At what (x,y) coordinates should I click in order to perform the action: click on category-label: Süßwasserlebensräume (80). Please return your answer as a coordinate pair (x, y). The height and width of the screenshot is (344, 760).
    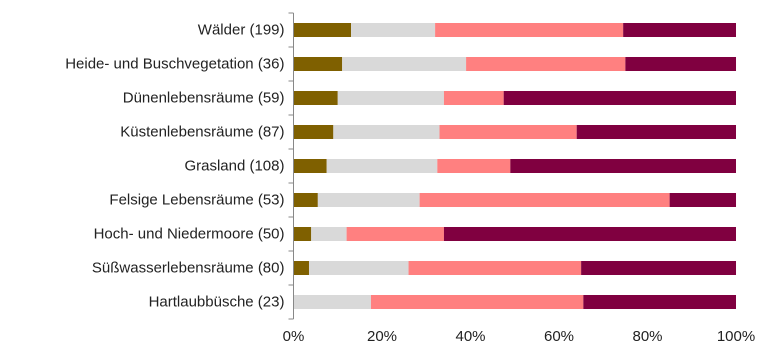
    Looking at the image, I should click on (188, 268).